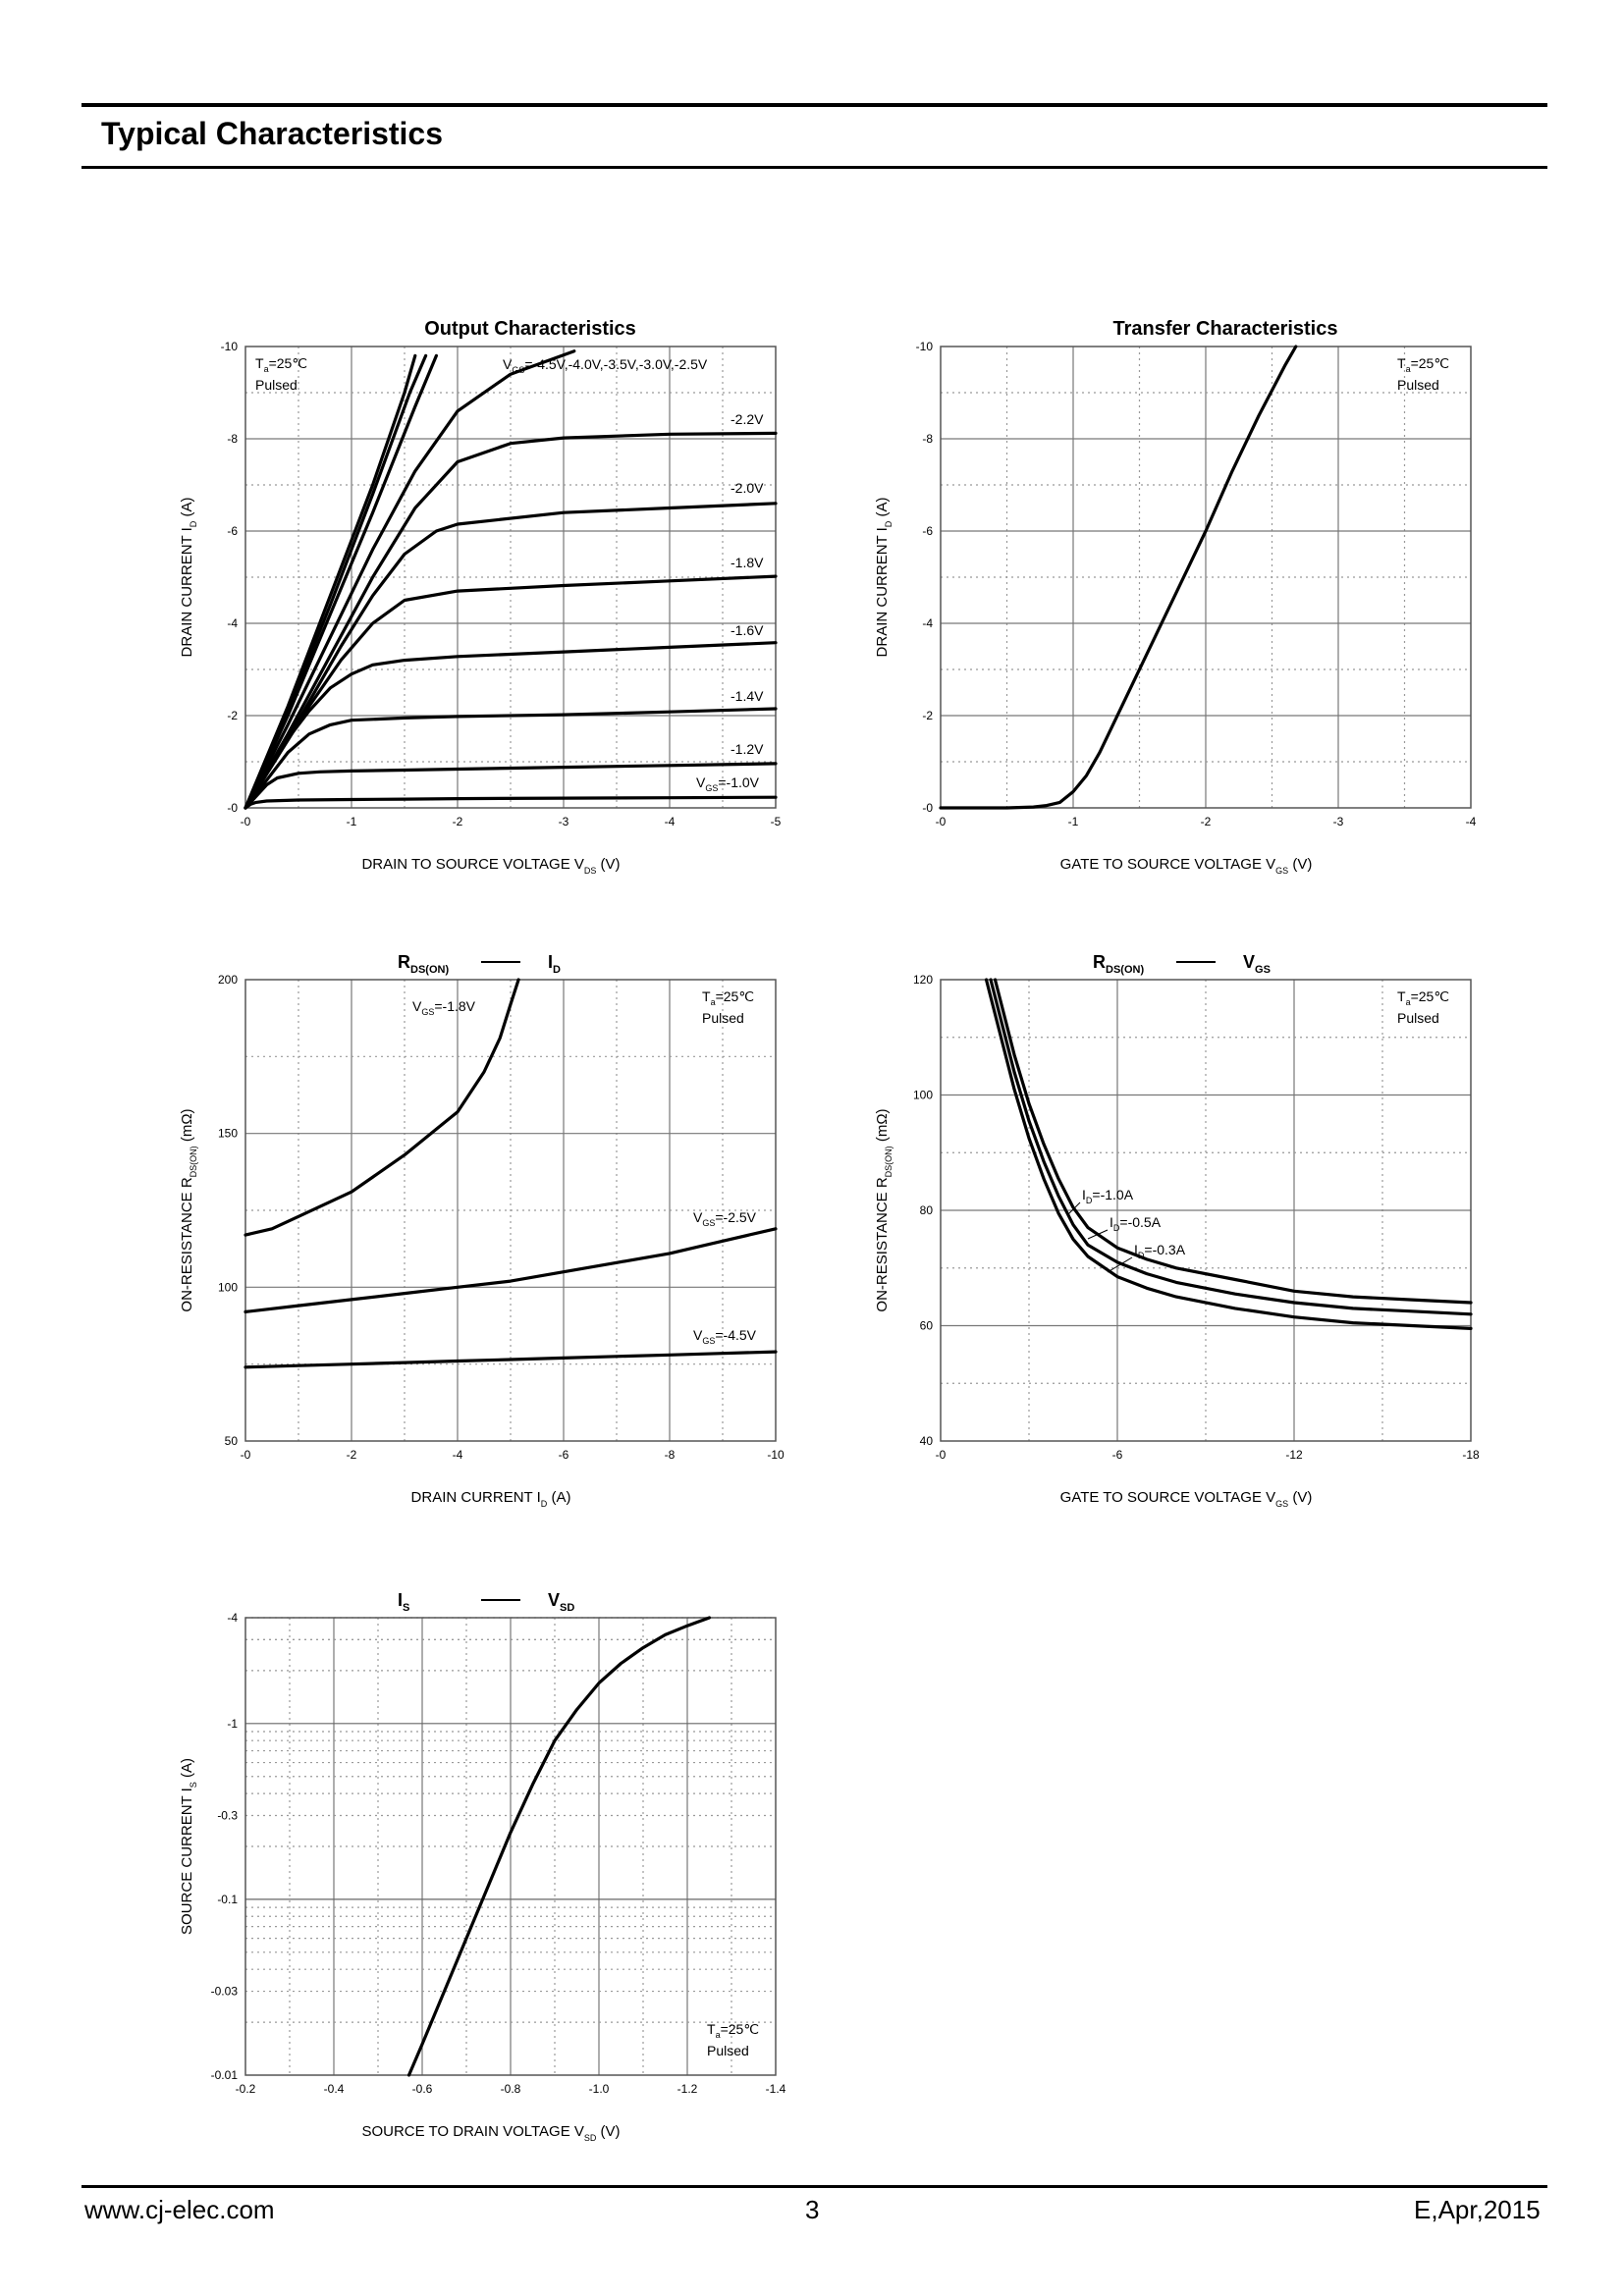  I want to click on y-tick-label: -0.03, so click(225, 1992).